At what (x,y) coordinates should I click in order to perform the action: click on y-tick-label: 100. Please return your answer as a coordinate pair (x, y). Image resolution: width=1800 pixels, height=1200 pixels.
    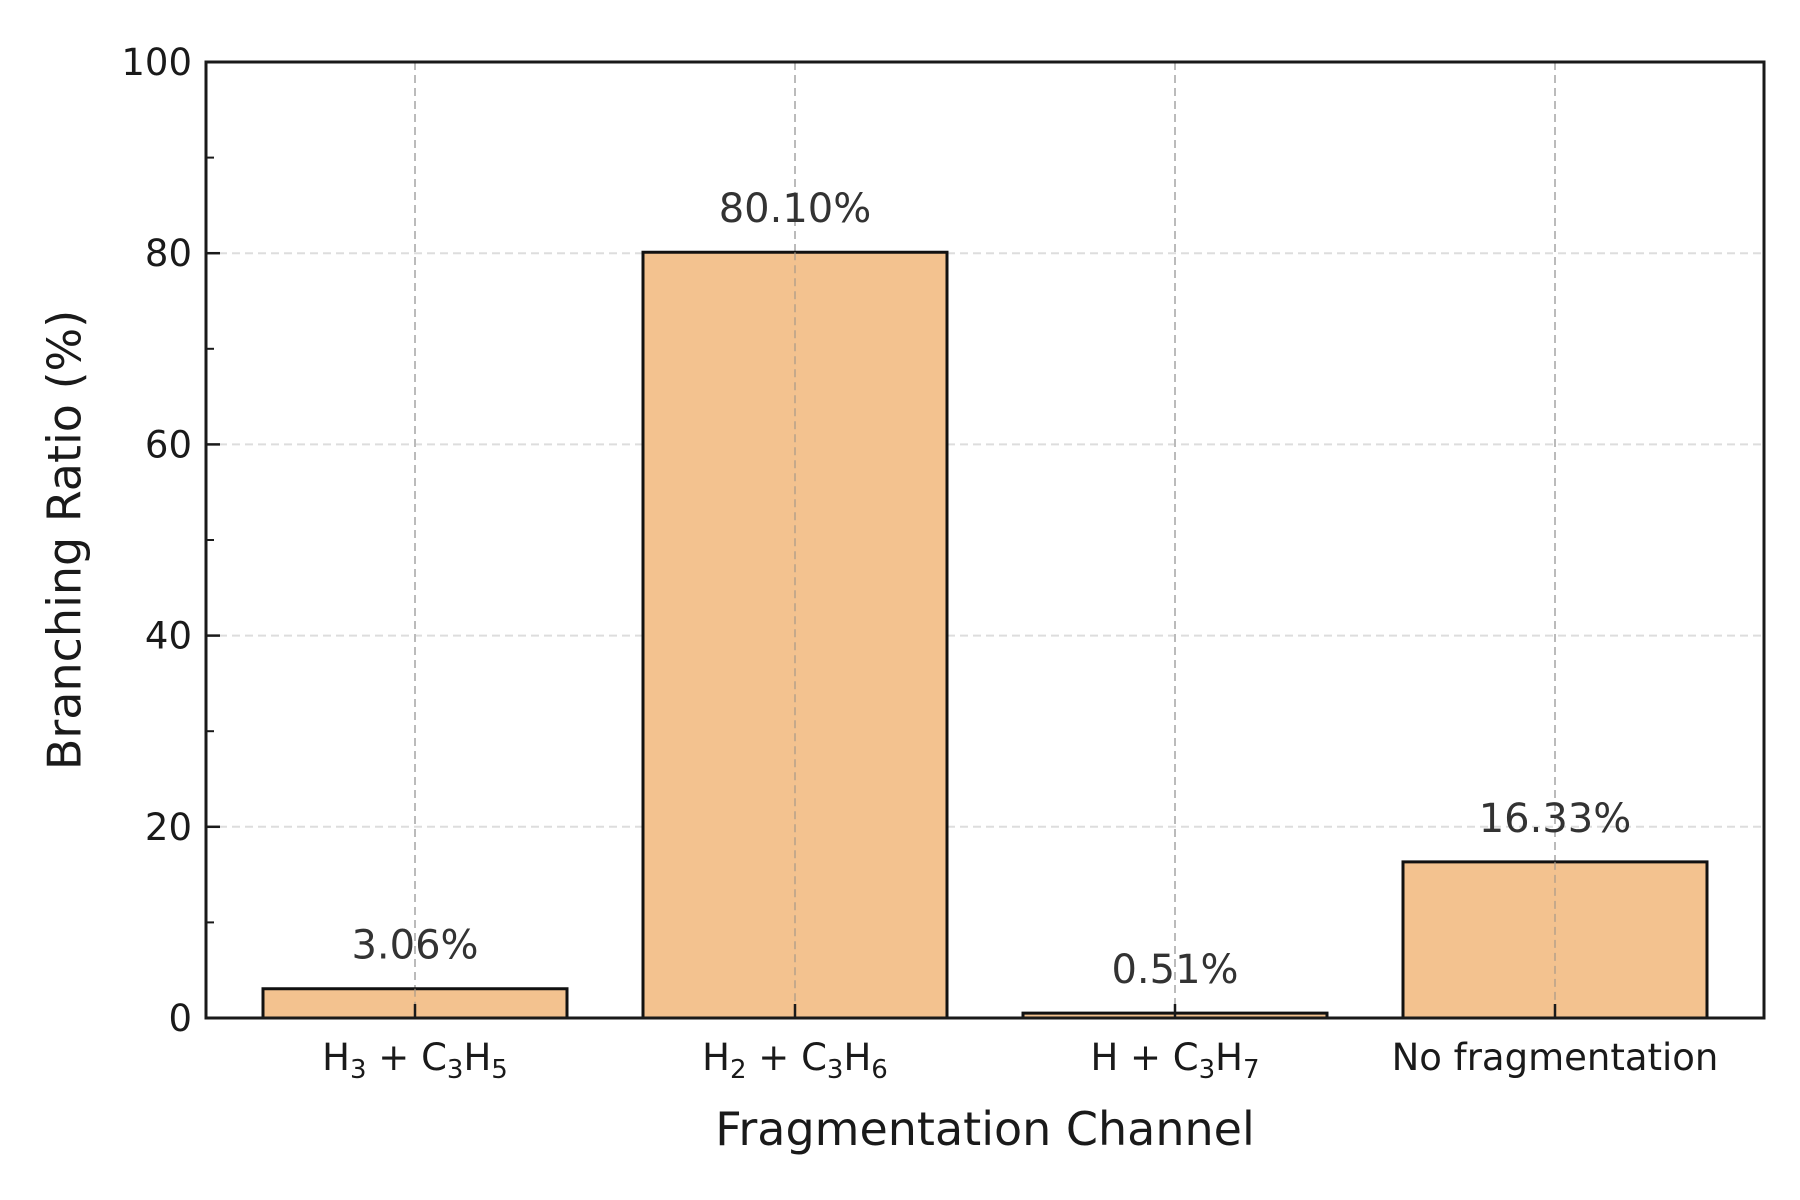
    Looking at the image, I should click on (156, 62).